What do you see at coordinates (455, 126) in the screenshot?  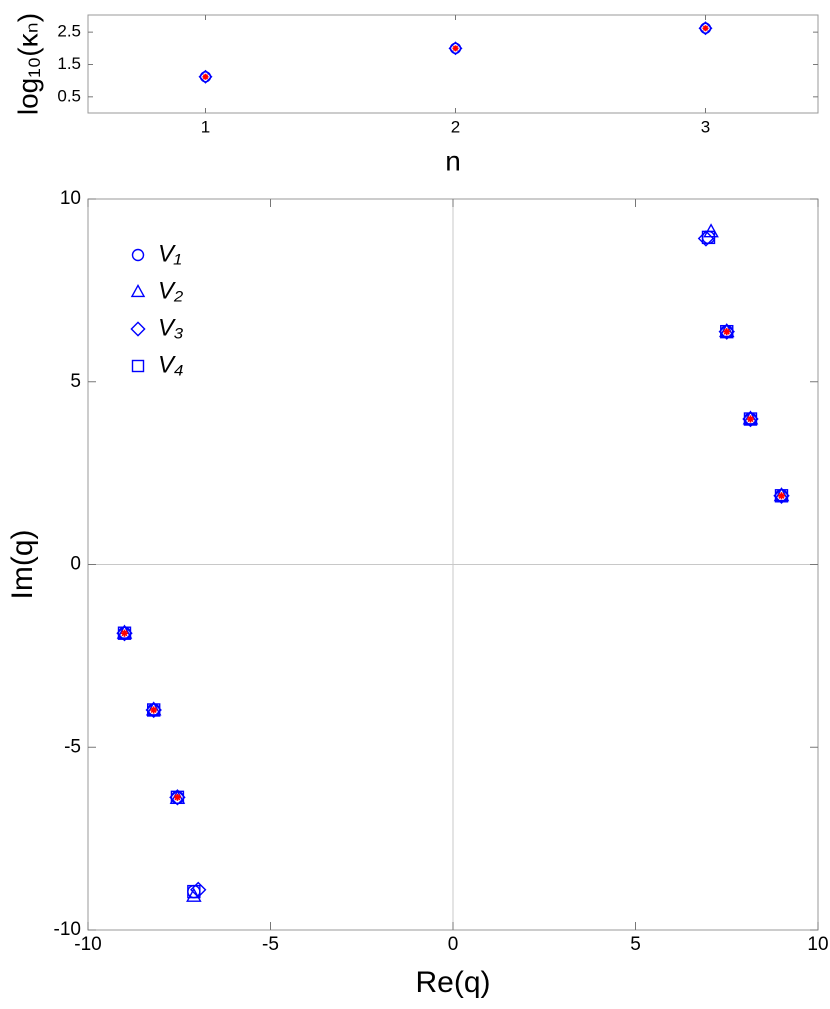 I see `x-tick-label: 2` at bounding box center [455, 126].